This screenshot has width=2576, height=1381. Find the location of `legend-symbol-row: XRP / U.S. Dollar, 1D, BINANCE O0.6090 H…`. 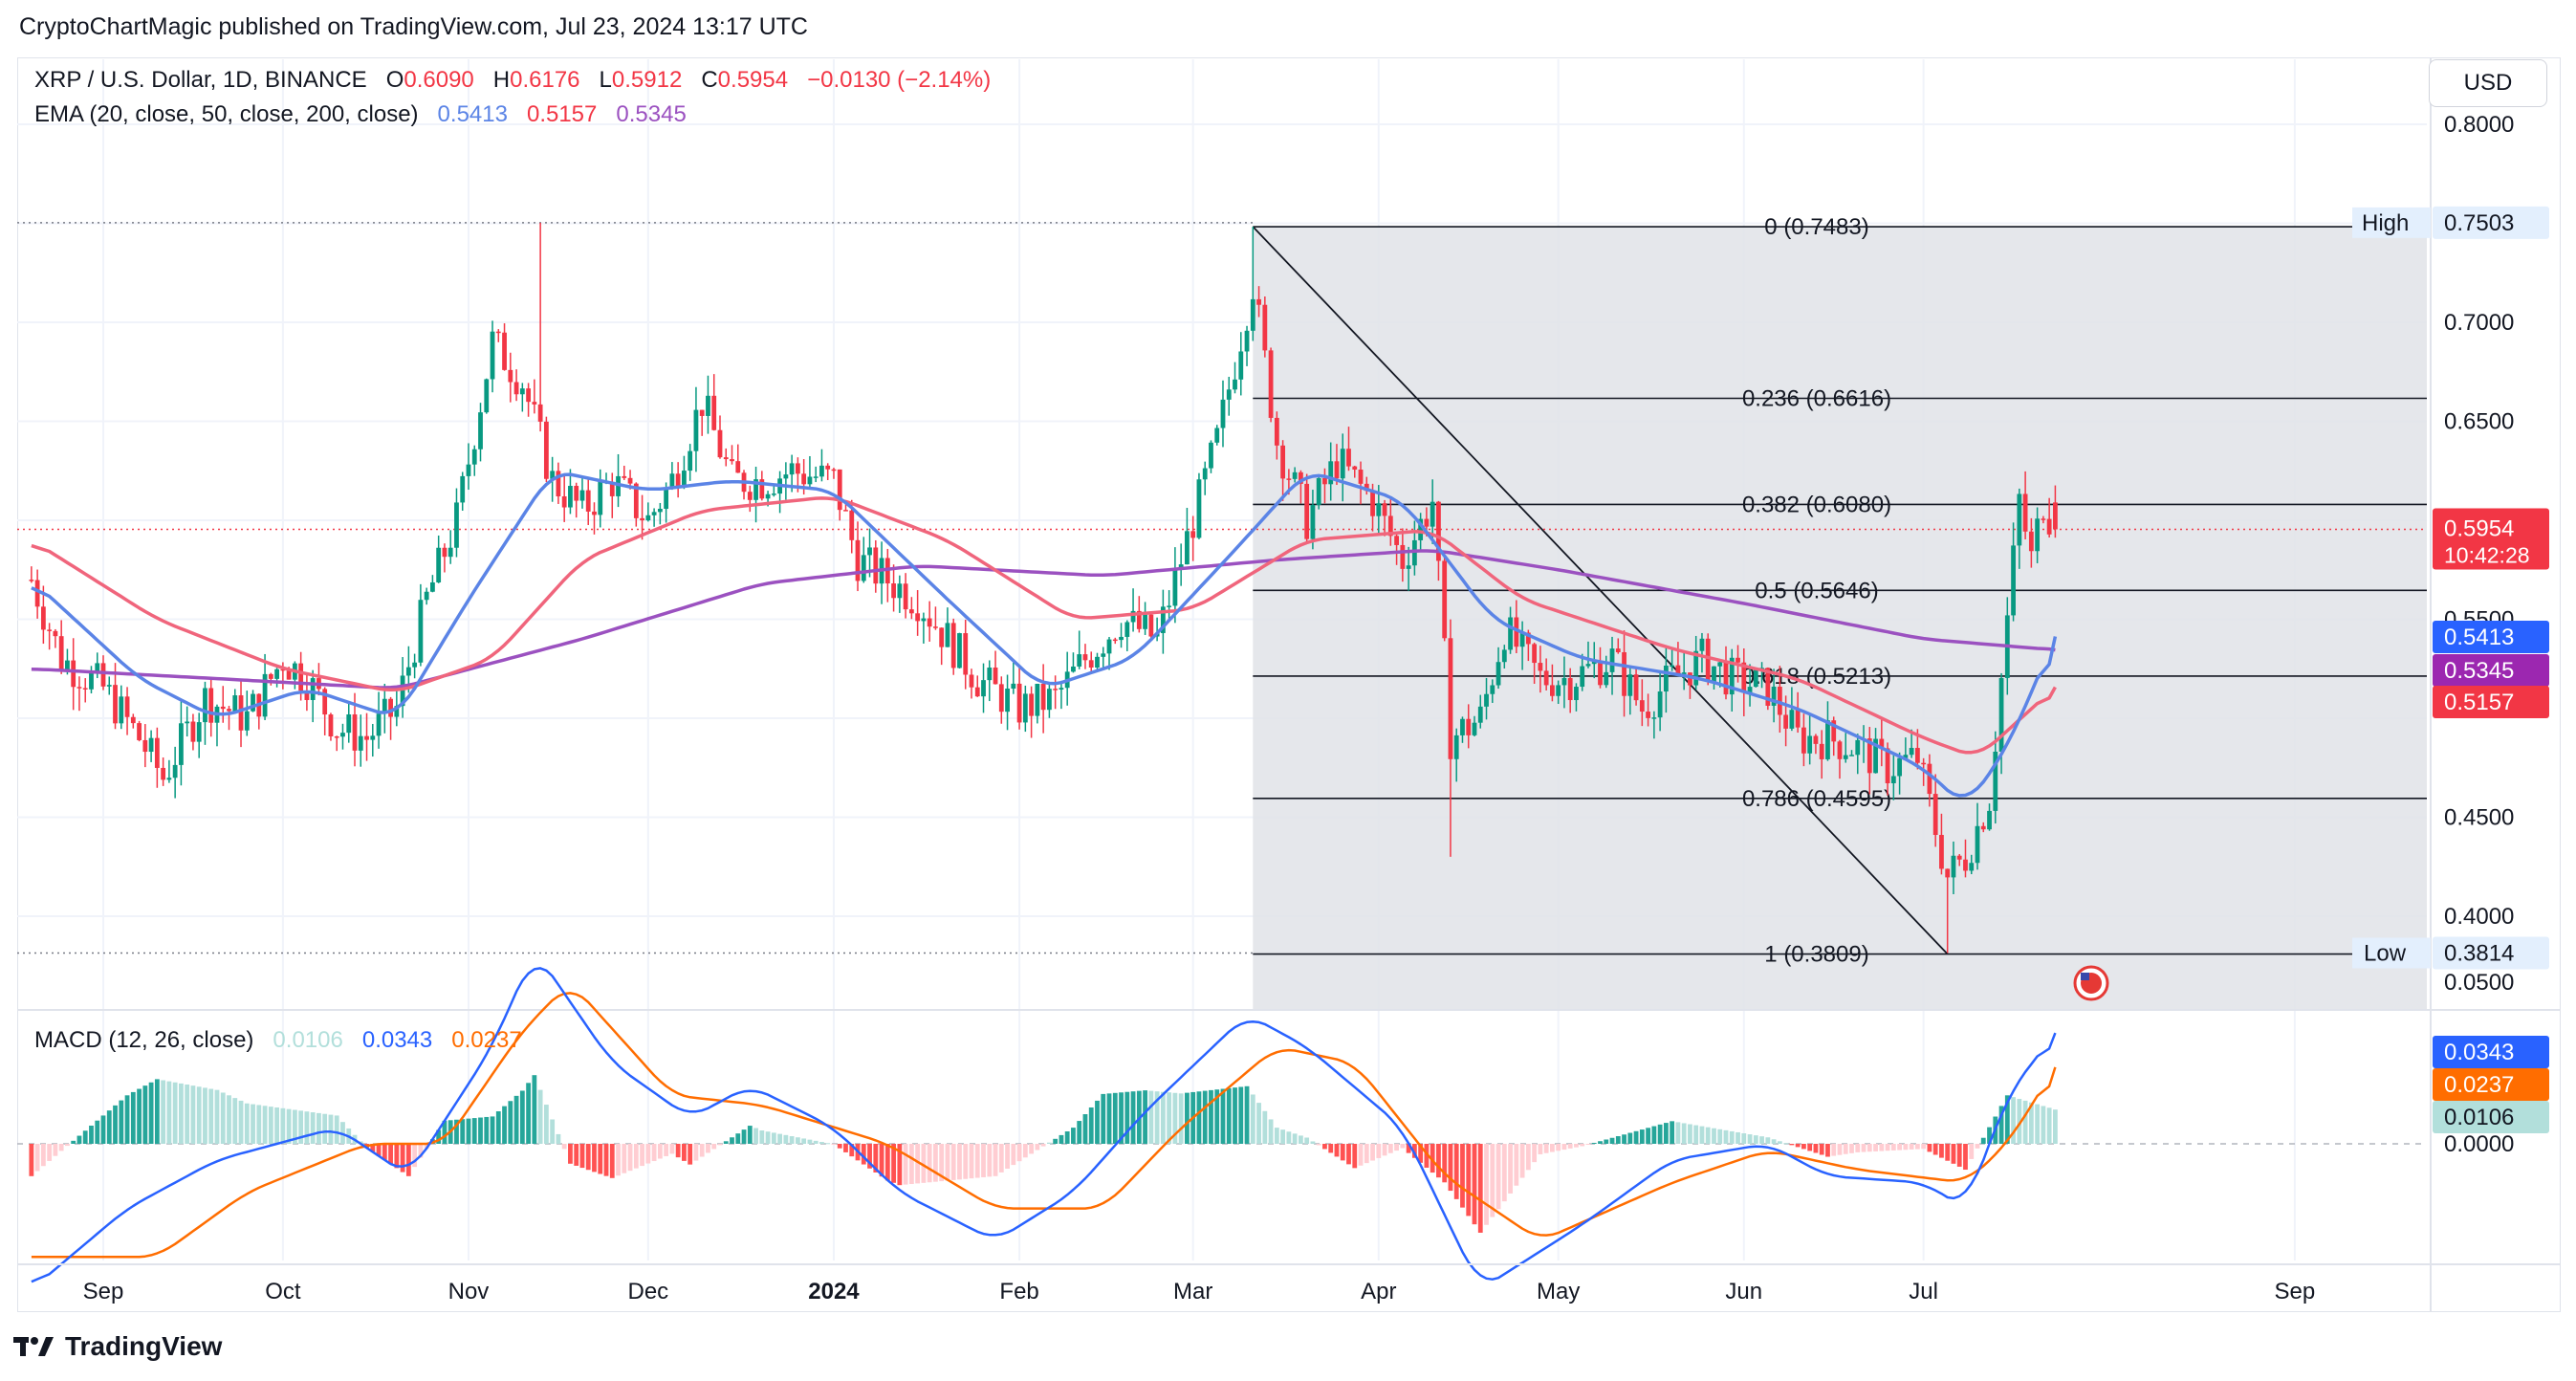

legend-symbol-row: XRP / U.S. Dollar, 1D, BINANCE O0.6090 H… is located at coordinates (512, 80).